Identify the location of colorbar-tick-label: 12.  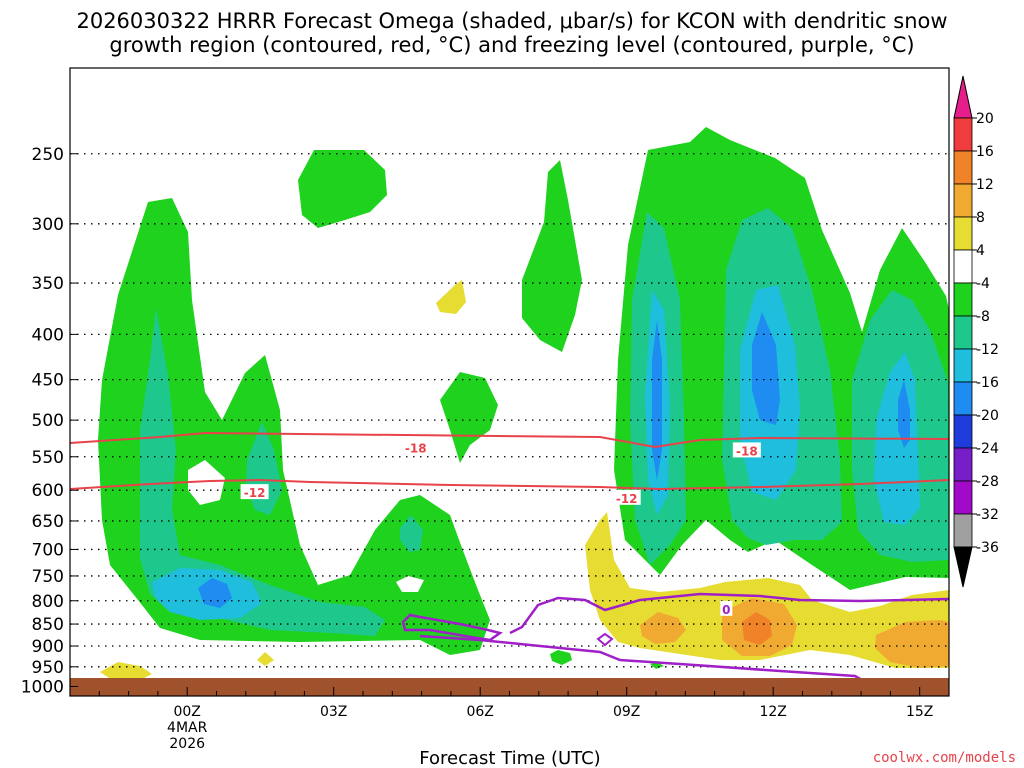
(985, 185).